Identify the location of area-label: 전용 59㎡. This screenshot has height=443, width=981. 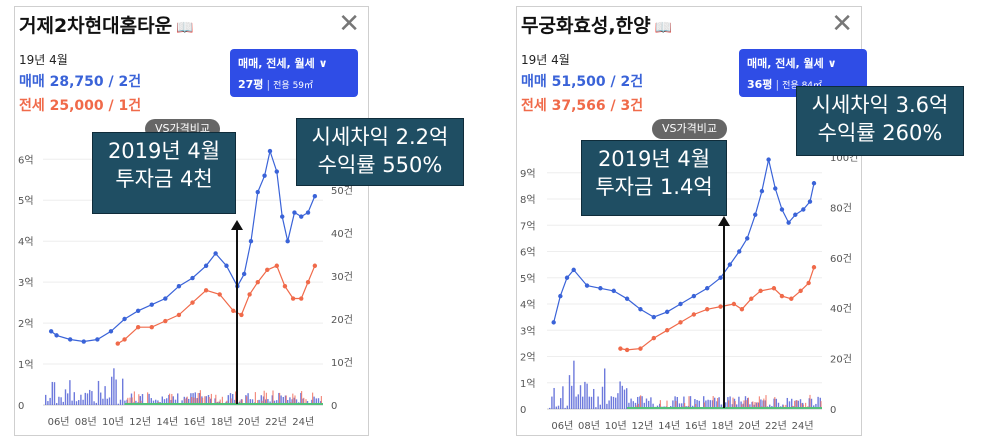
(293, 86).